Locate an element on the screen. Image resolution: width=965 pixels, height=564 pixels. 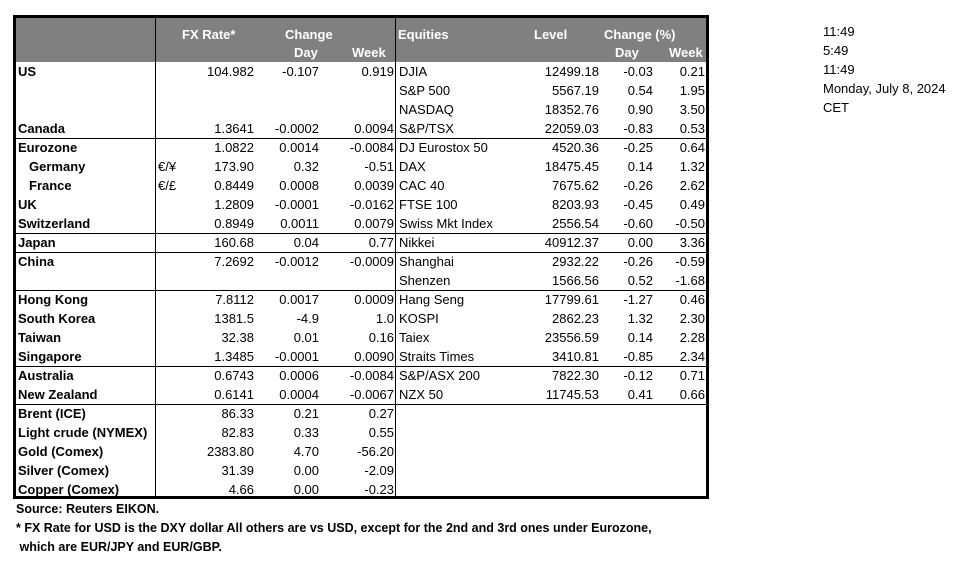
row-fx-rate: 4.66 is located at coordinates (241, 489).